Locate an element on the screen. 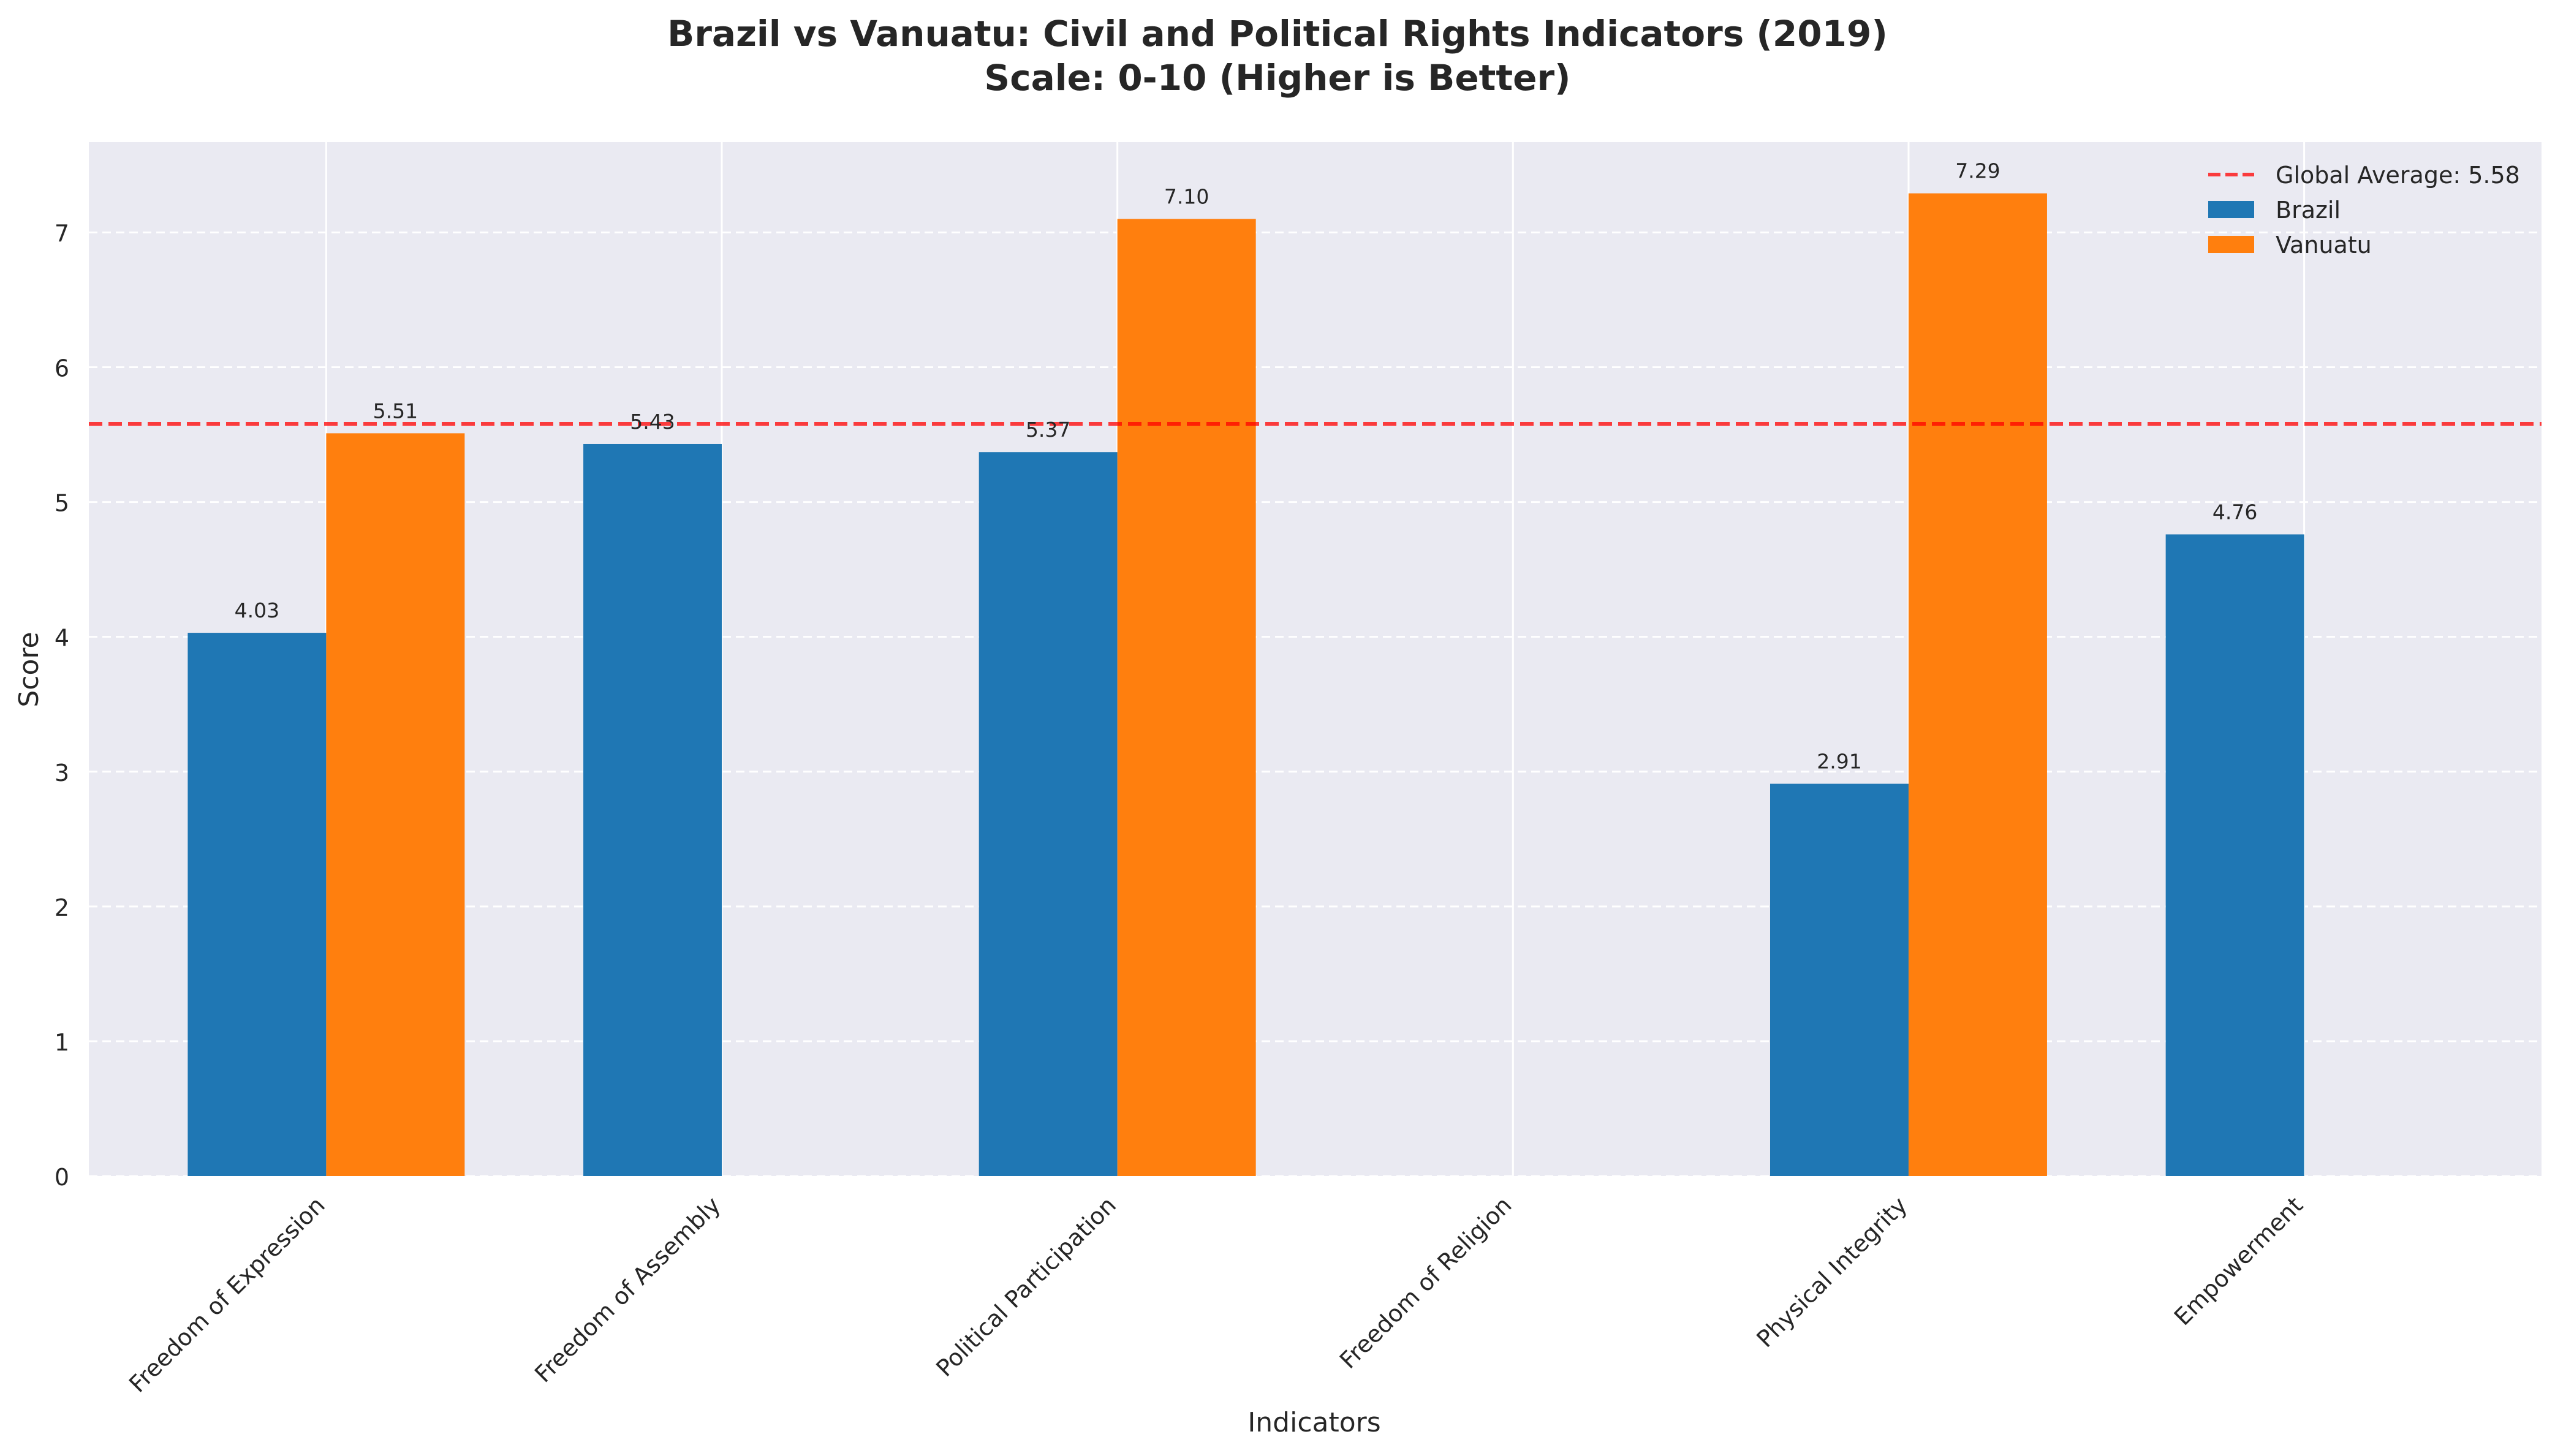  x-tick-label: Physical Integrity is located at coordinates (1831, 1271).